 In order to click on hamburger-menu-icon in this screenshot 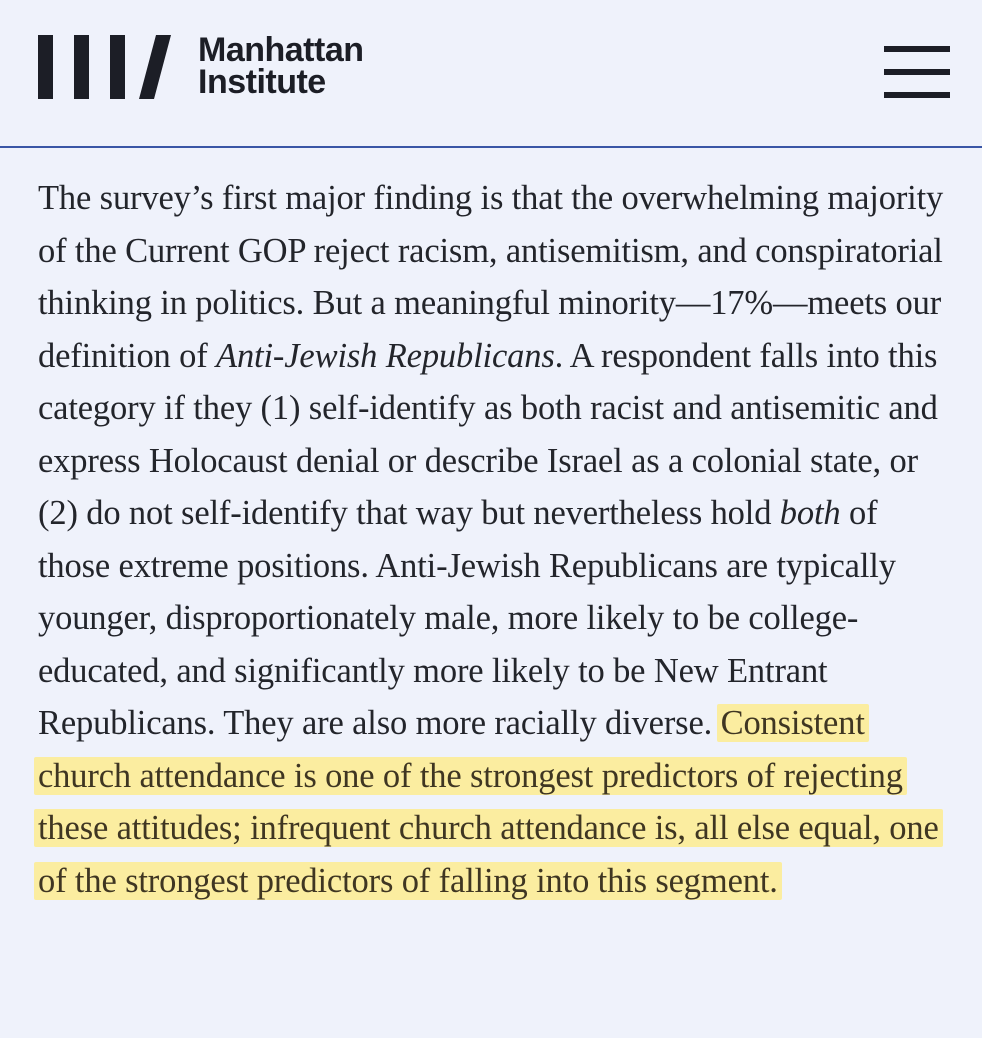, I will do `click(917, 49)`.